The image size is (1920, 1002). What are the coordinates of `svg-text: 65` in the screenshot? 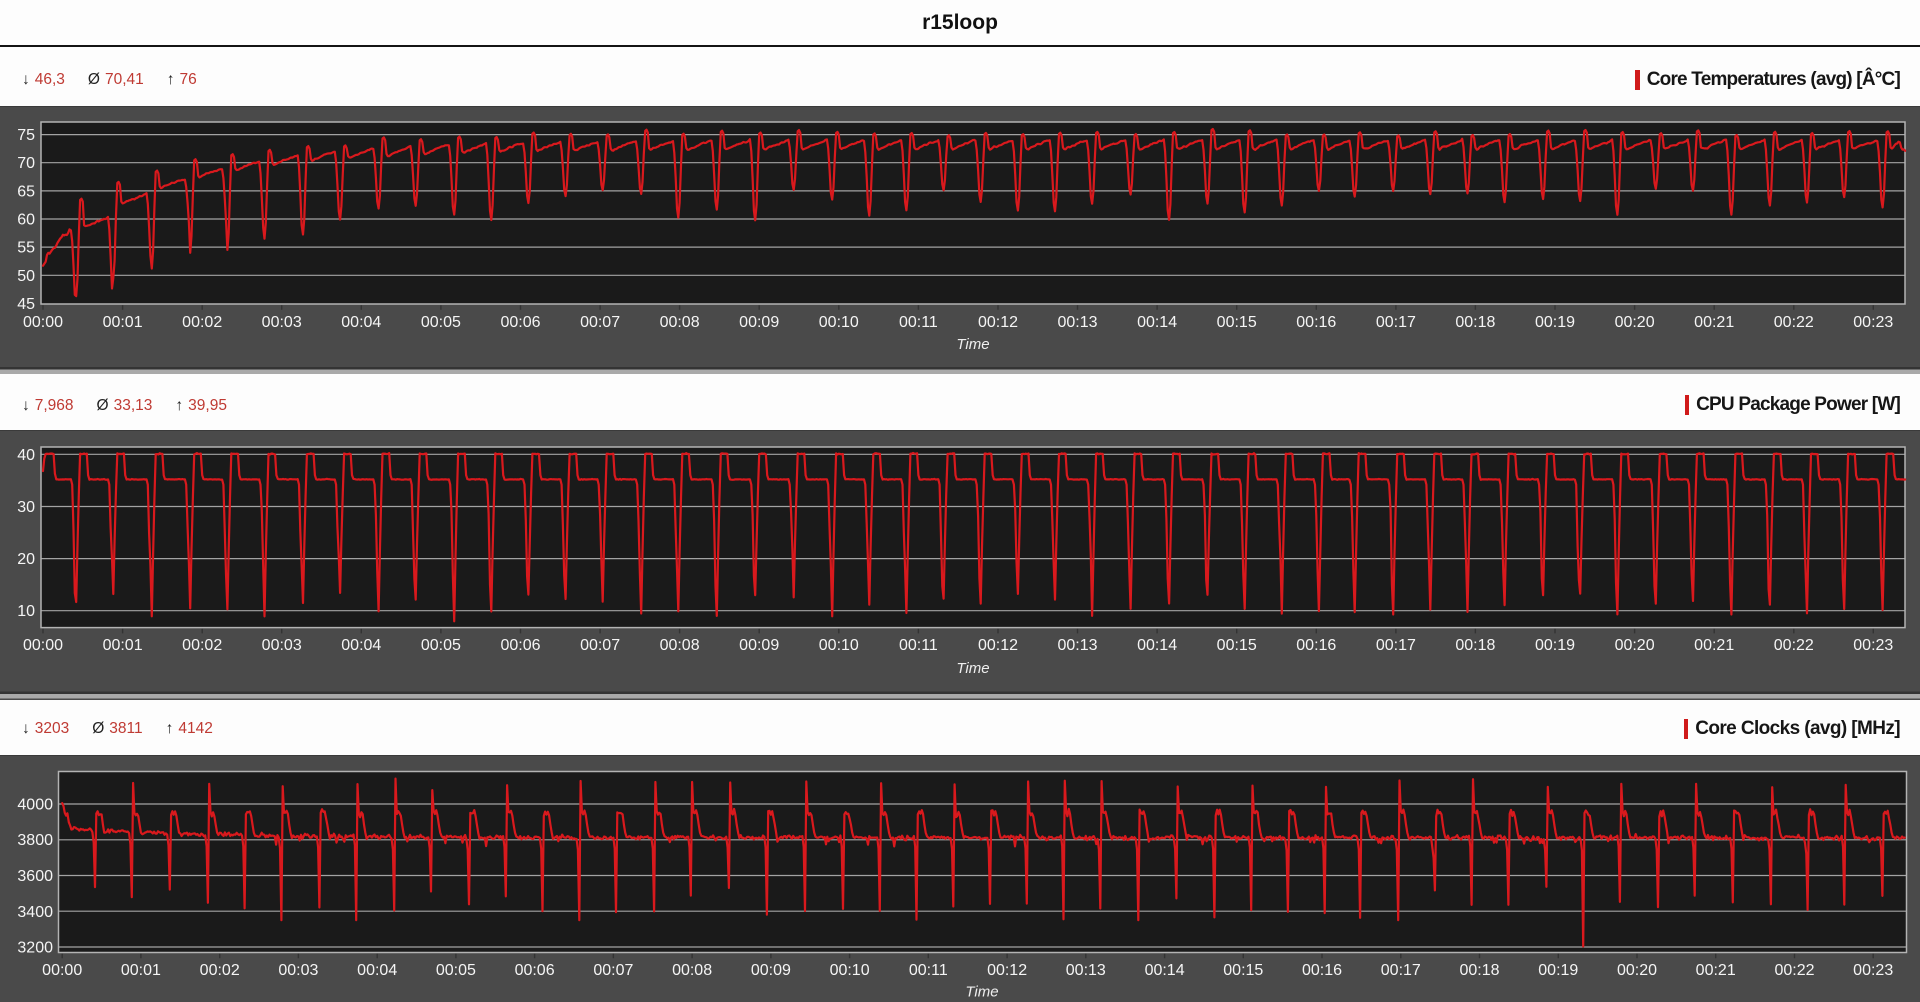 It's located at (26, 191).